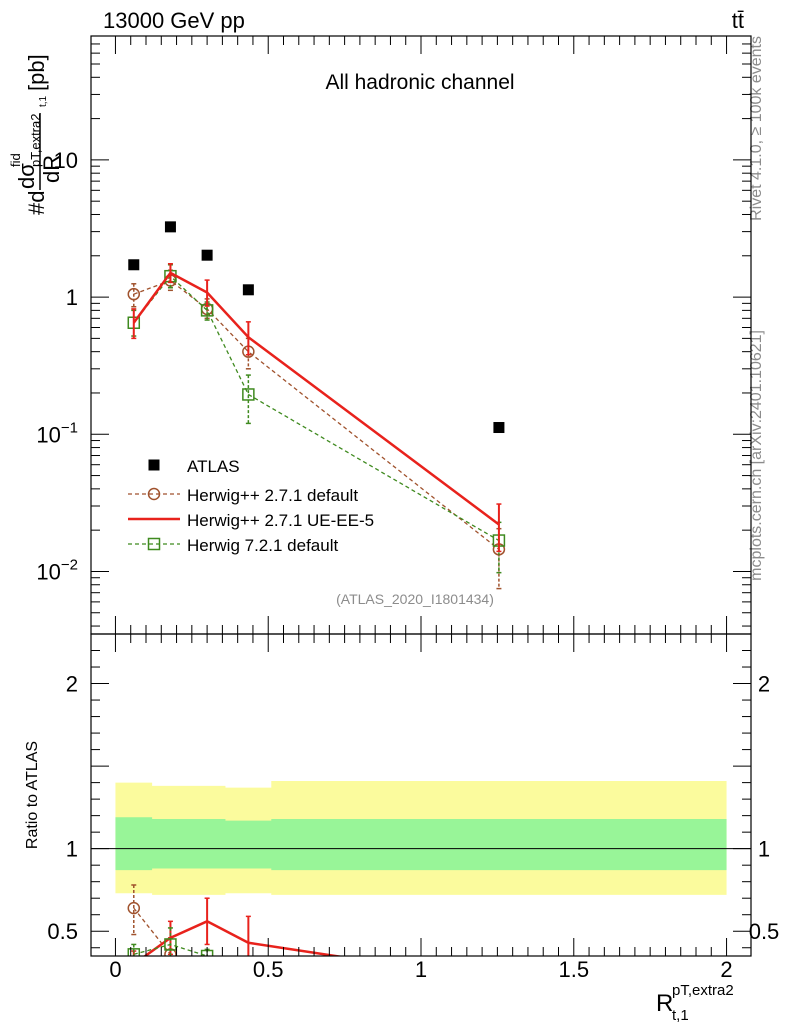  I want to click on main-y-tick-label: 10⁻², so click(57, 570).